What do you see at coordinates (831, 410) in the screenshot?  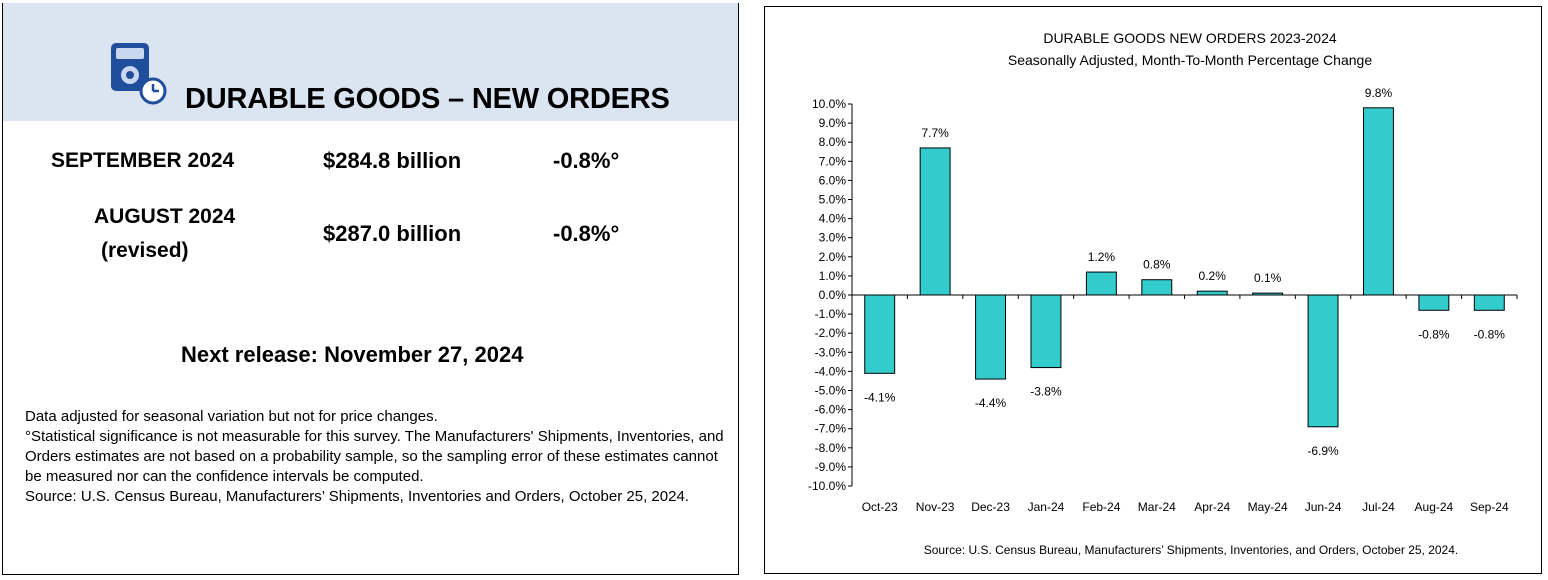 I see `y-tick-label: -6.0%` at bounding box center [831, 410].